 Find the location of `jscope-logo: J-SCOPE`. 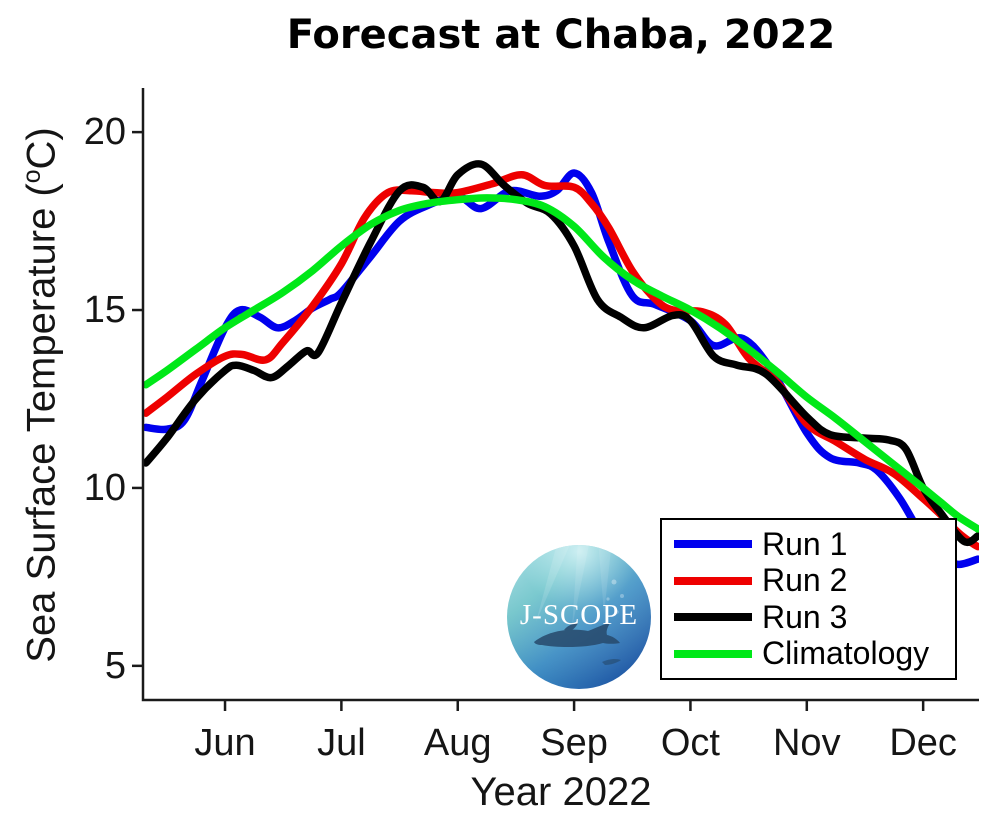

jscope-logo: J-SCOPE is located at coordinates (579, 617).